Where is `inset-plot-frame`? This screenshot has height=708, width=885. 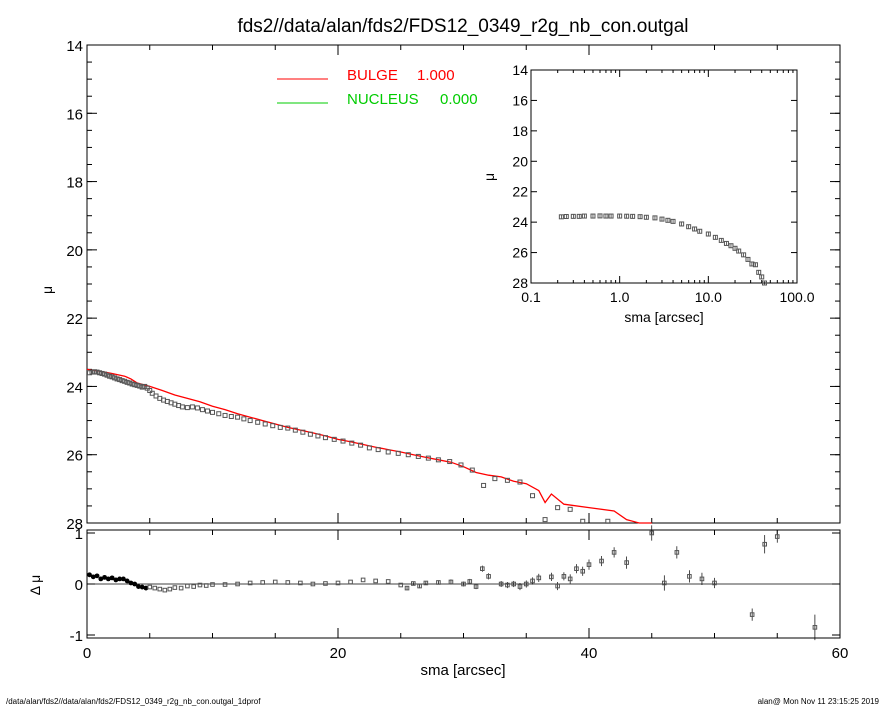 inset-plot-frame is located at coordinates (664, 176).